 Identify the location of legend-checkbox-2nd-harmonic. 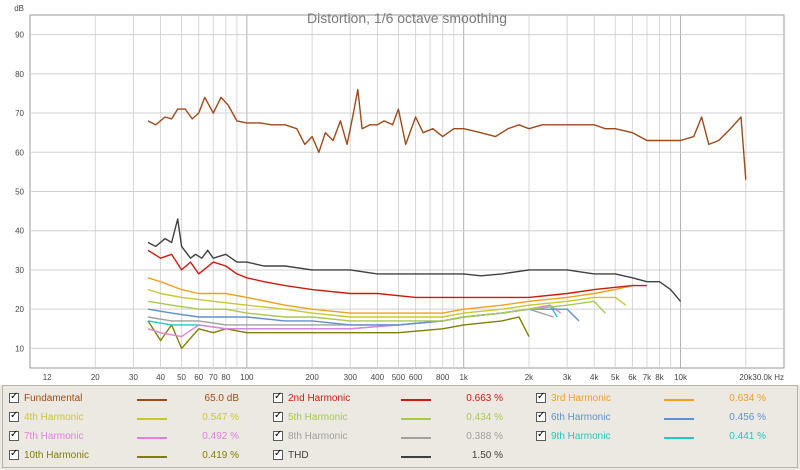
(278, 397).